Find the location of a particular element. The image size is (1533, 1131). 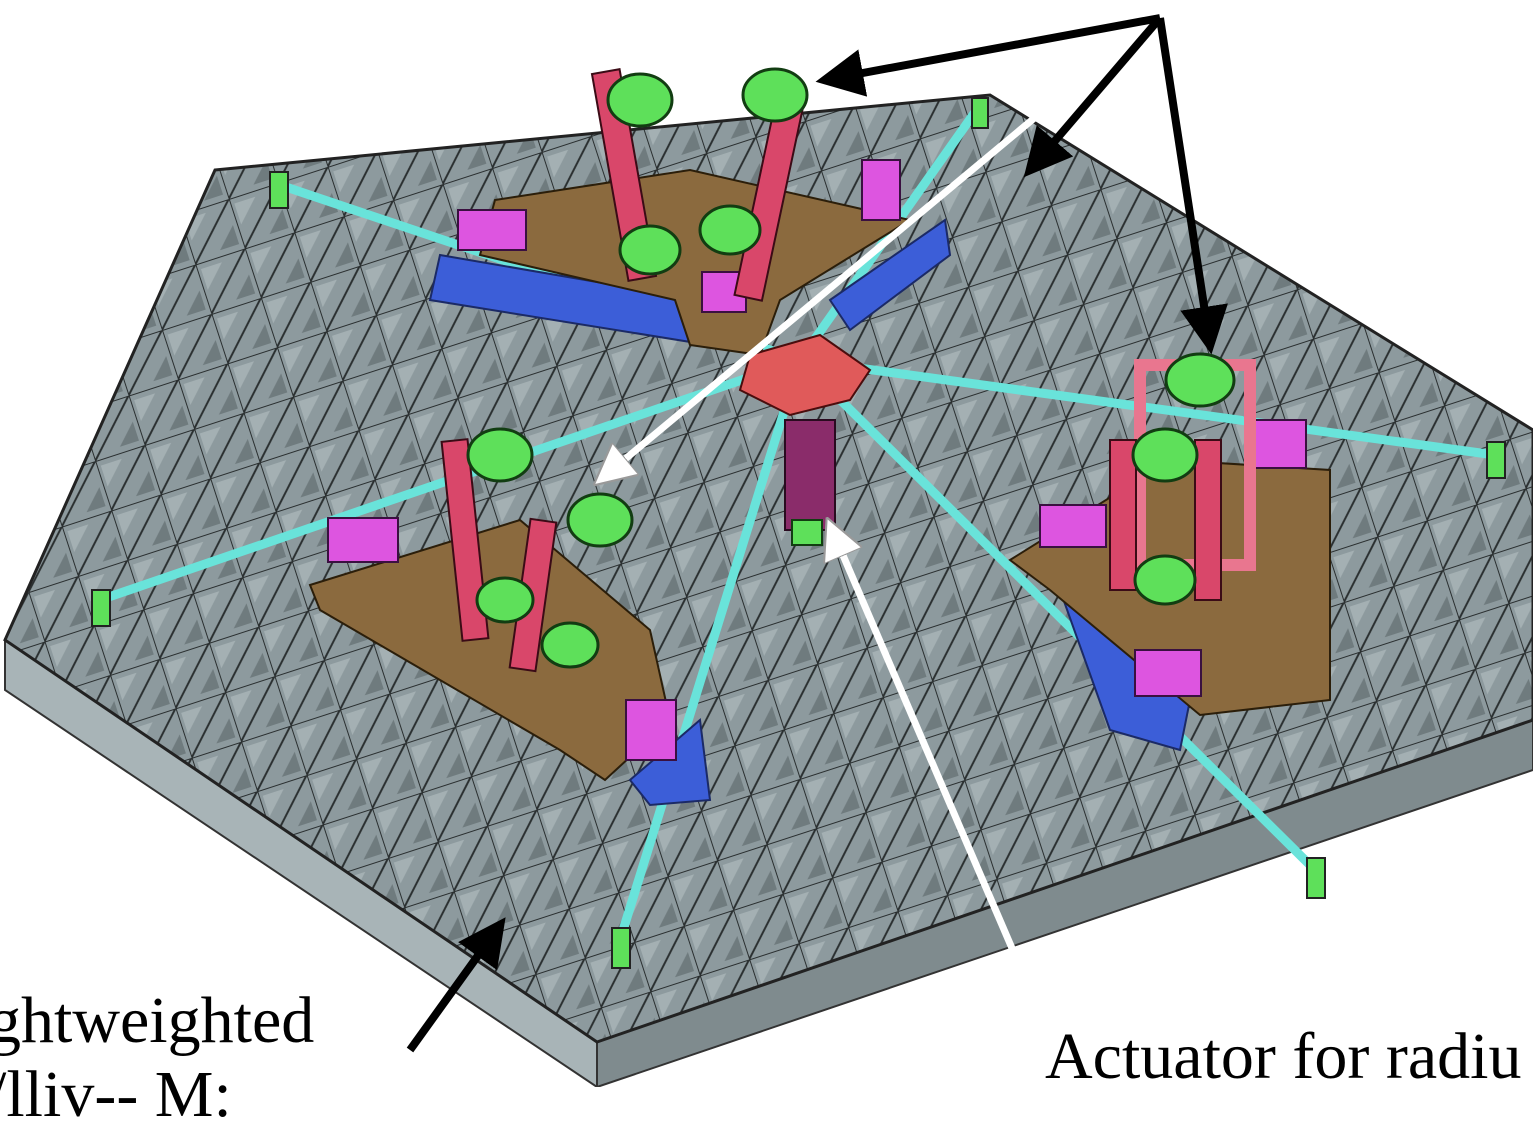

actuator-tower-right is located at coordinates (1182, 479).